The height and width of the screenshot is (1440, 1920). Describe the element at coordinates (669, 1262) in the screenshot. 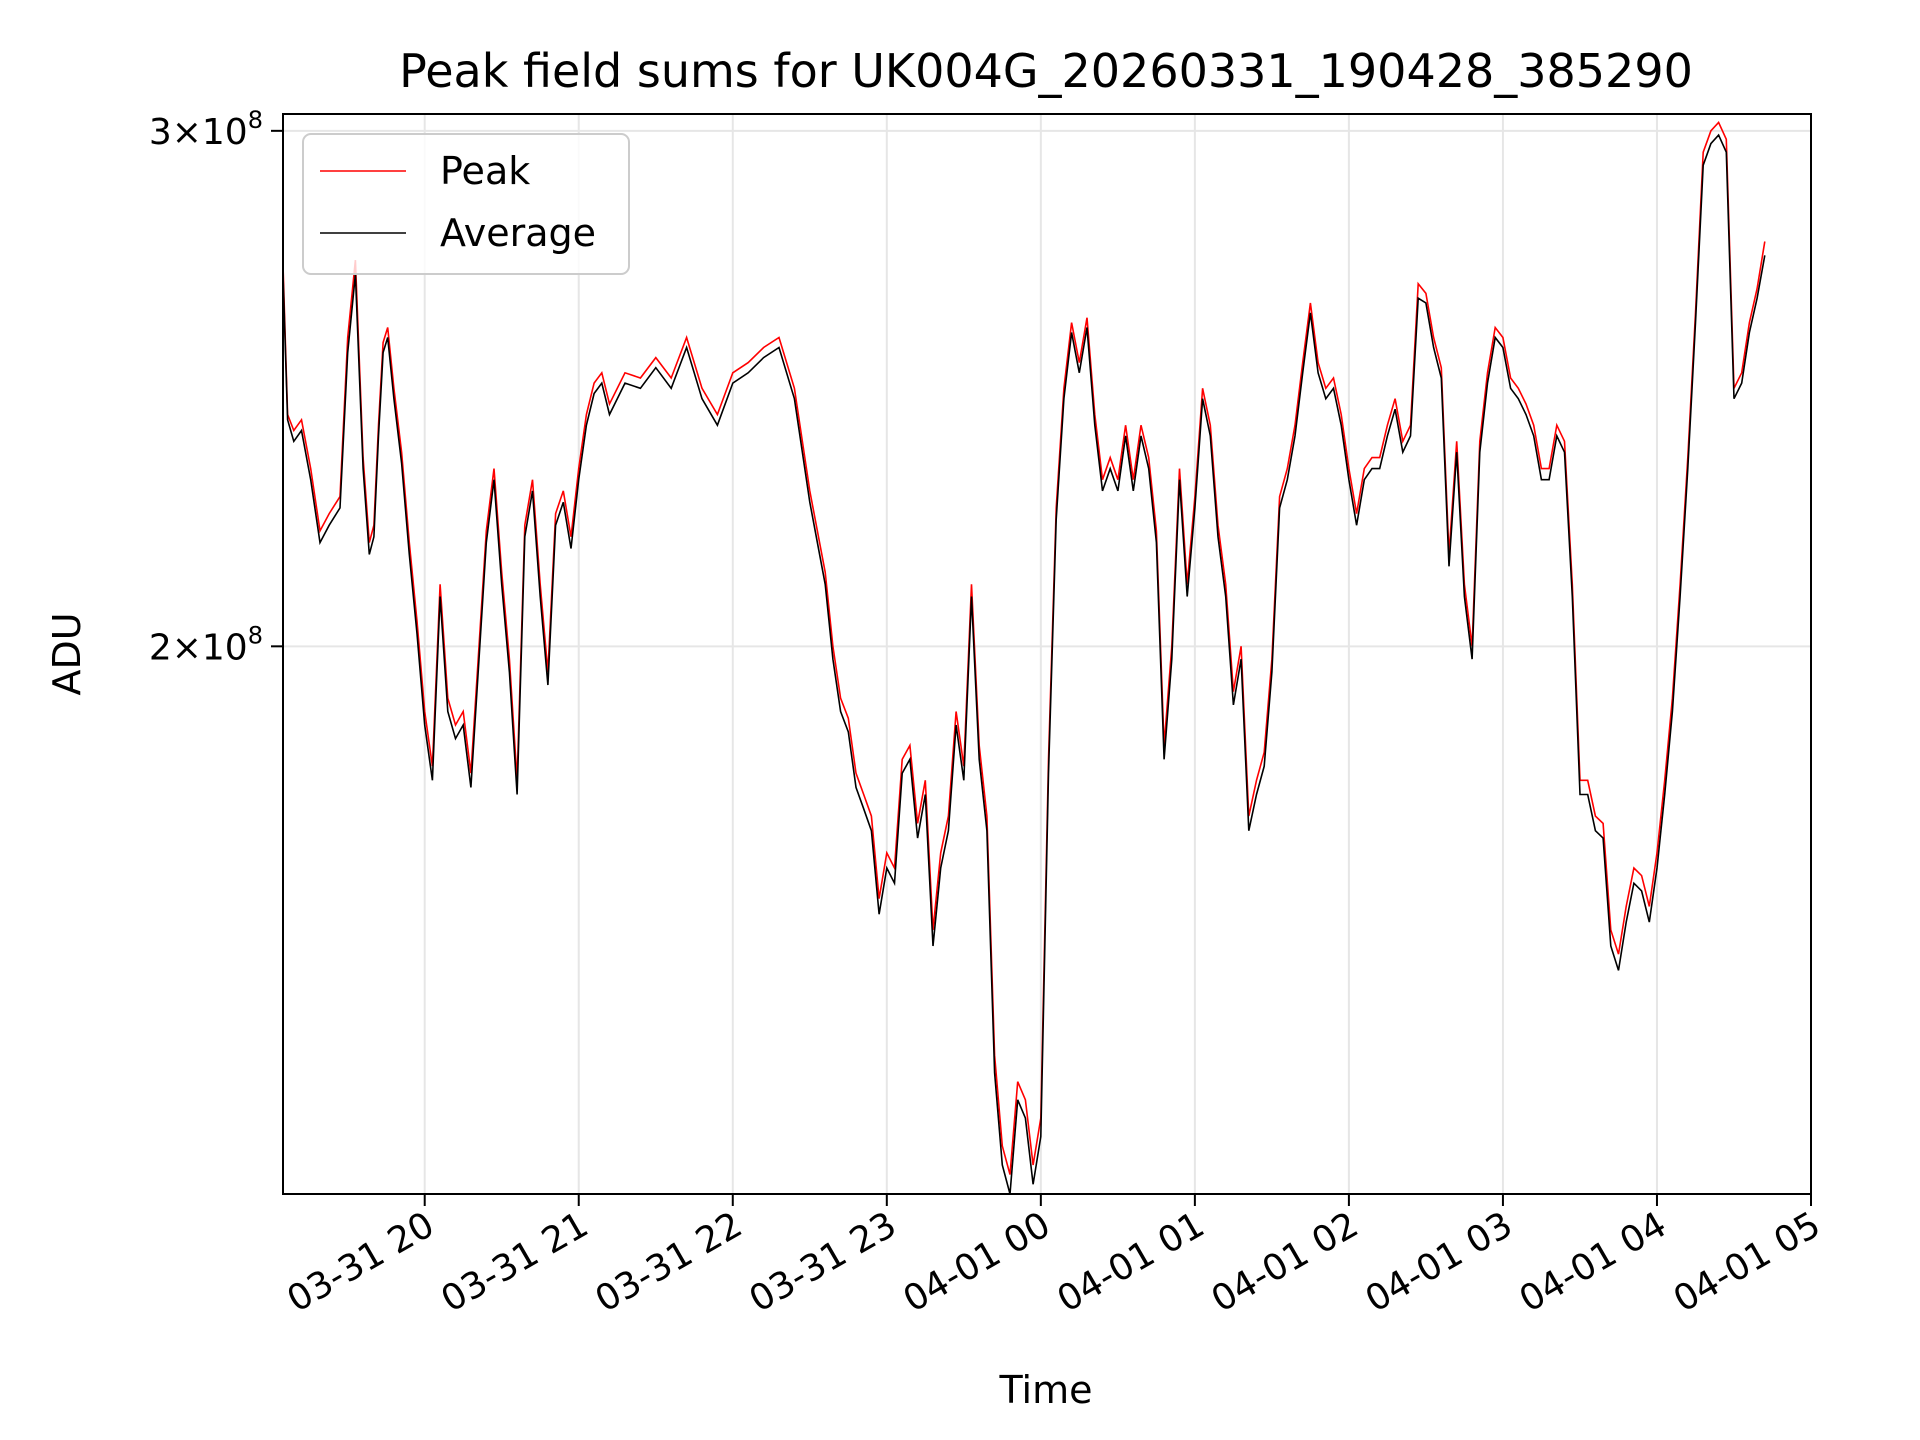

I see `x-tick-label: 03-31 22` at that location.